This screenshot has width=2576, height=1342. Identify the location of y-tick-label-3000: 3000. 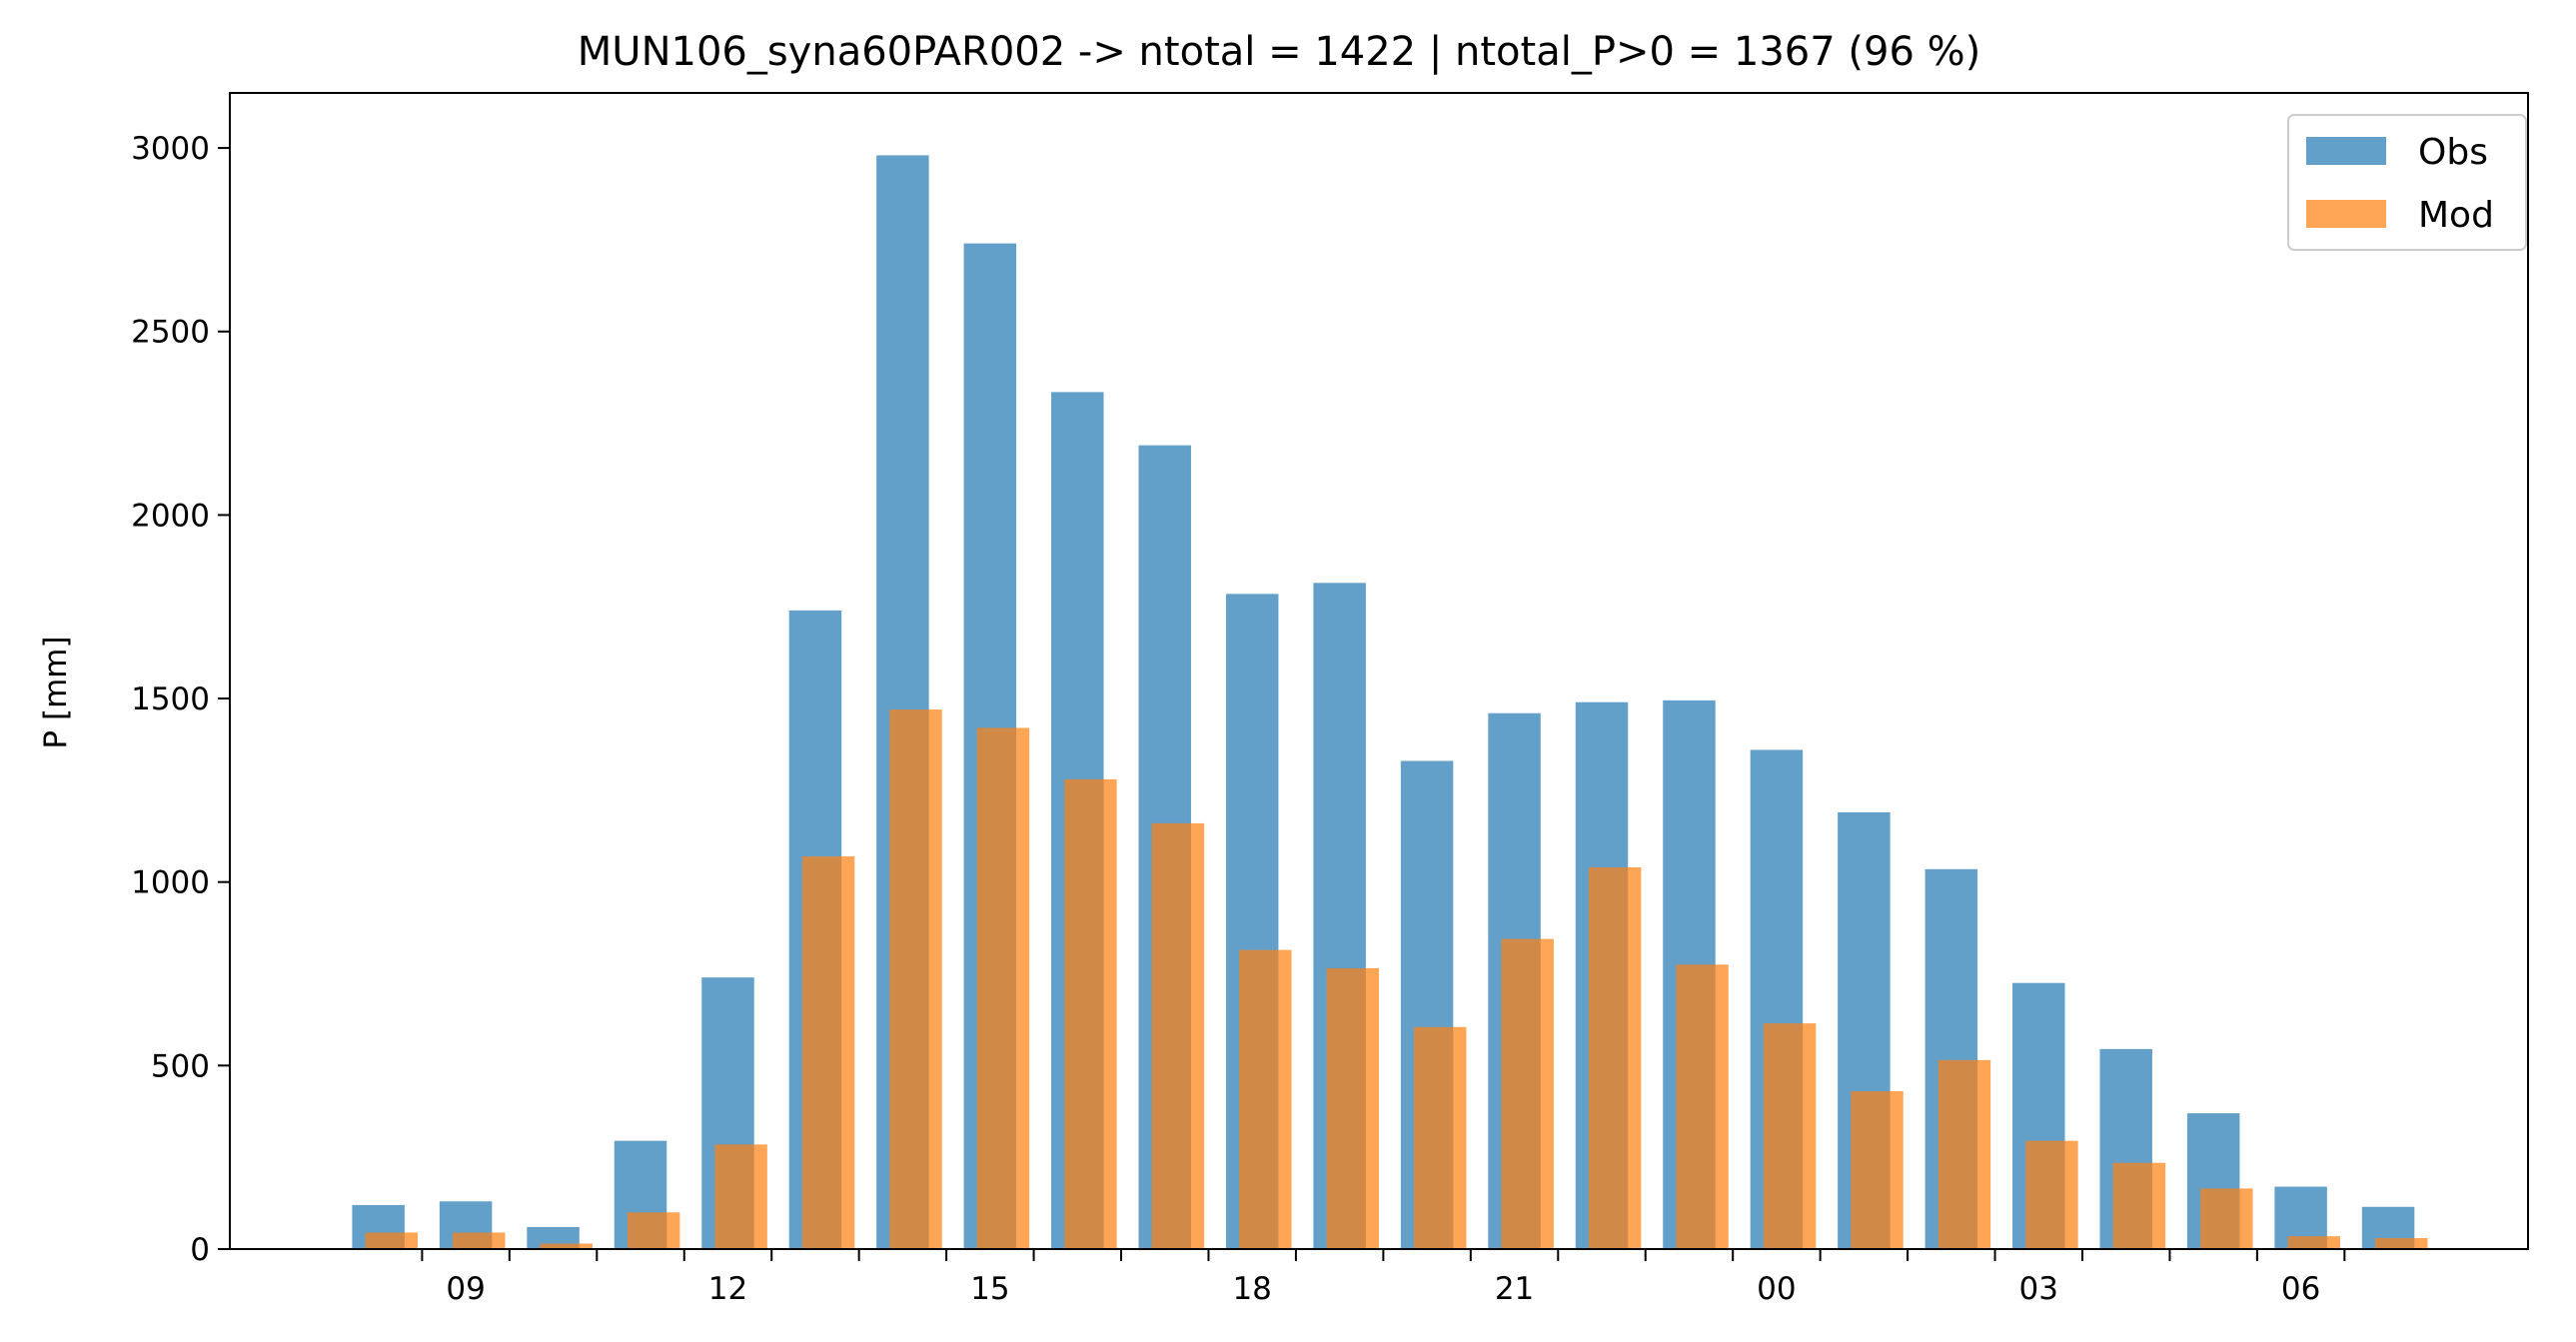
(170, 149).